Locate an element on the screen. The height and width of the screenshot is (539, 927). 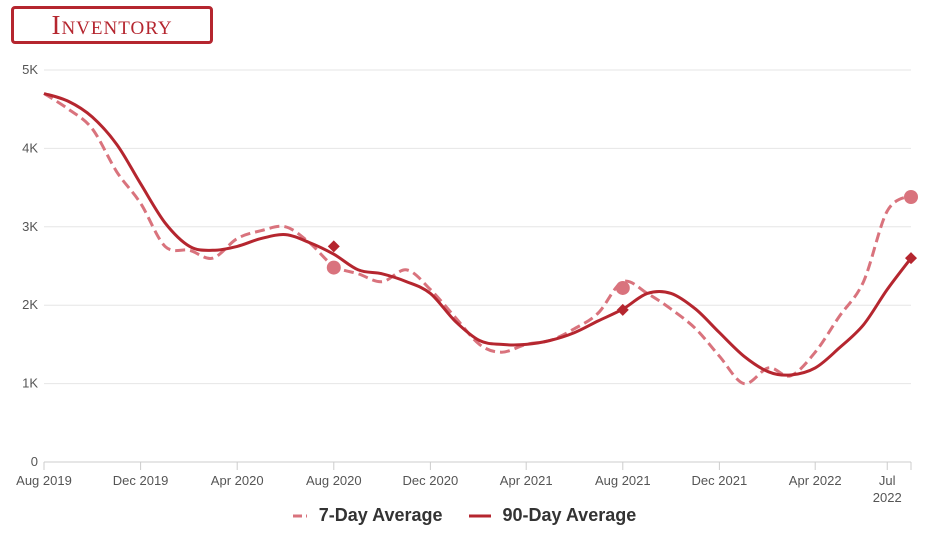
chart-title: Inventory is located at coordinates (112, 24).